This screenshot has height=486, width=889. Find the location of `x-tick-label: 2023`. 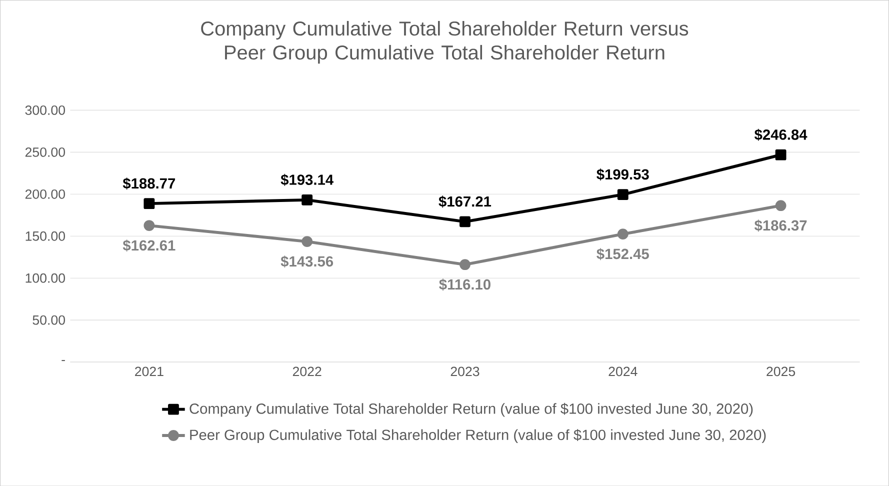

x-tick-label: 2023 is located at coordinates (465, 371).